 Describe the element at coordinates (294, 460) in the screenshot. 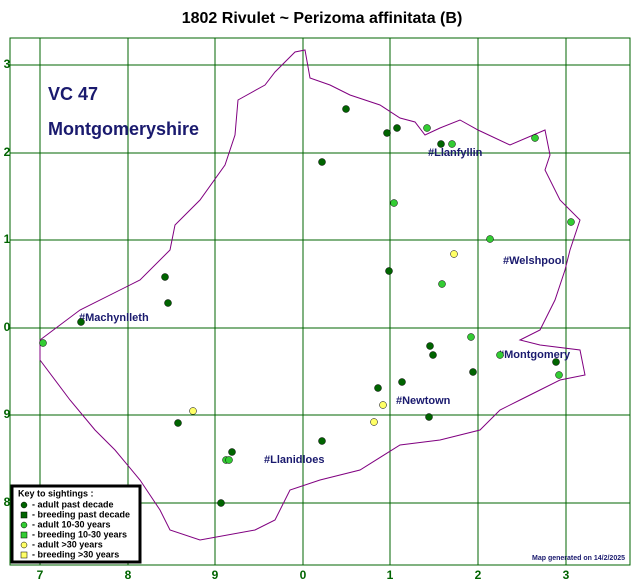

I see `place-label: #Llanidloes` at that location.